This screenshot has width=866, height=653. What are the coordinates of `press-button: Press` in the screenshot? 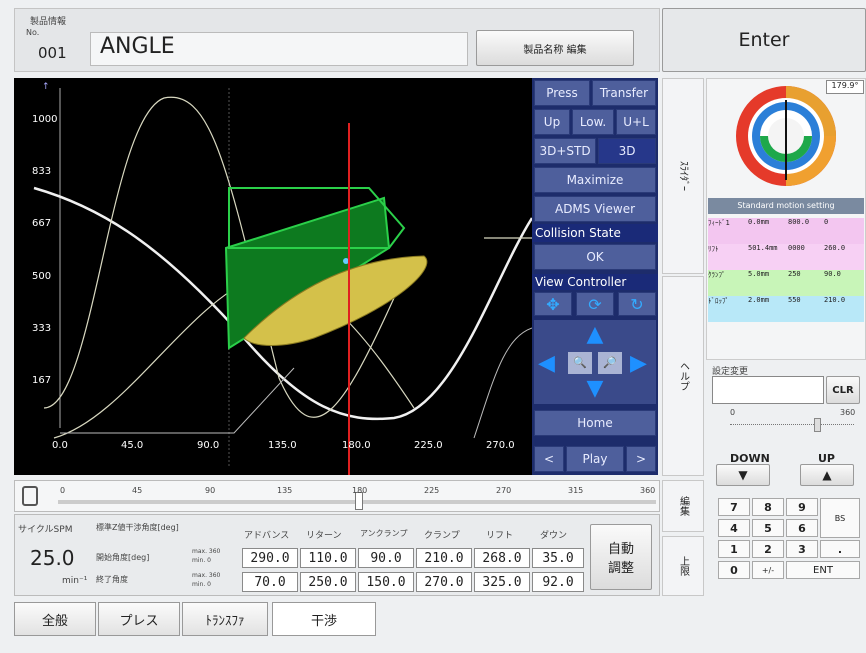 It's located at (562, 93).